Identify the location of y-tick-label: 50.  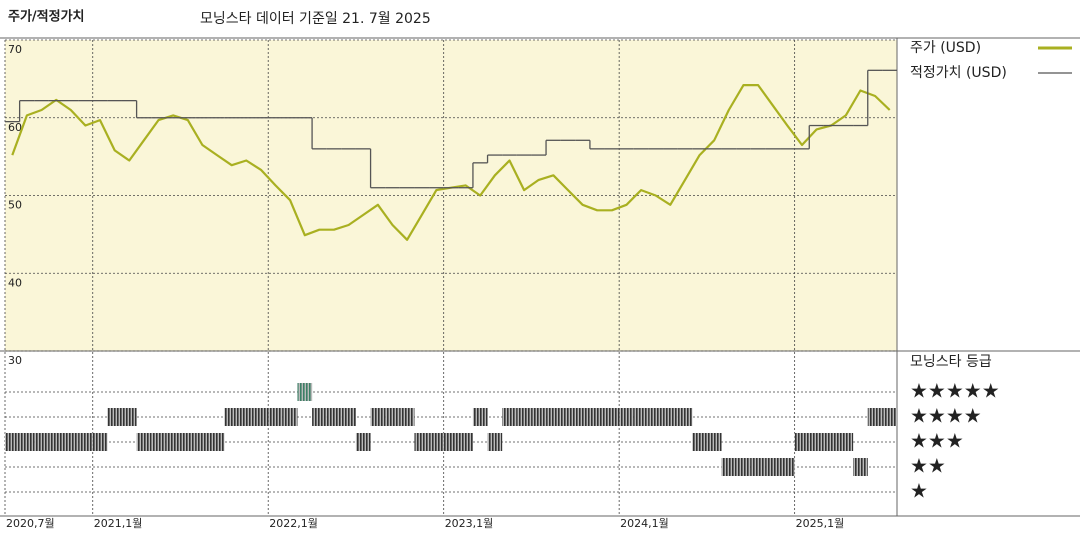
(15, 205).